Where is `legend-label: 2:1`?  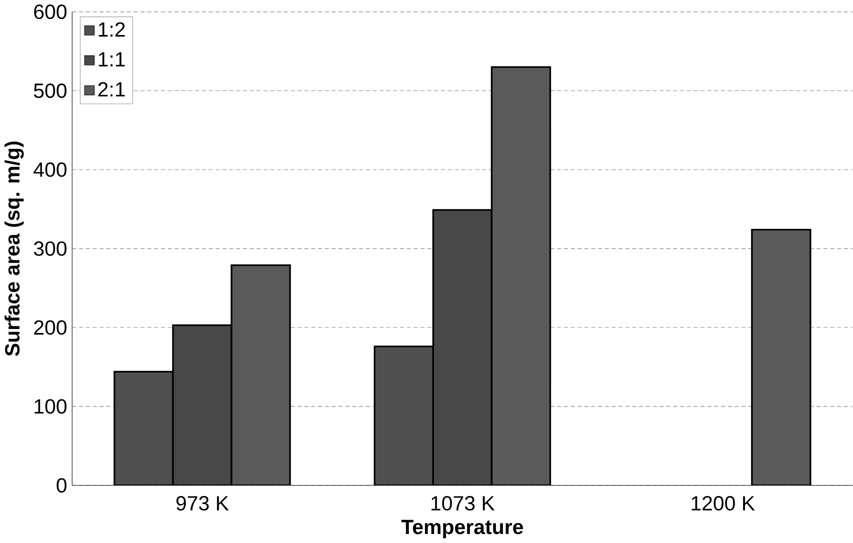 legend-label: 2:1 is located at coordinates (111, 89).